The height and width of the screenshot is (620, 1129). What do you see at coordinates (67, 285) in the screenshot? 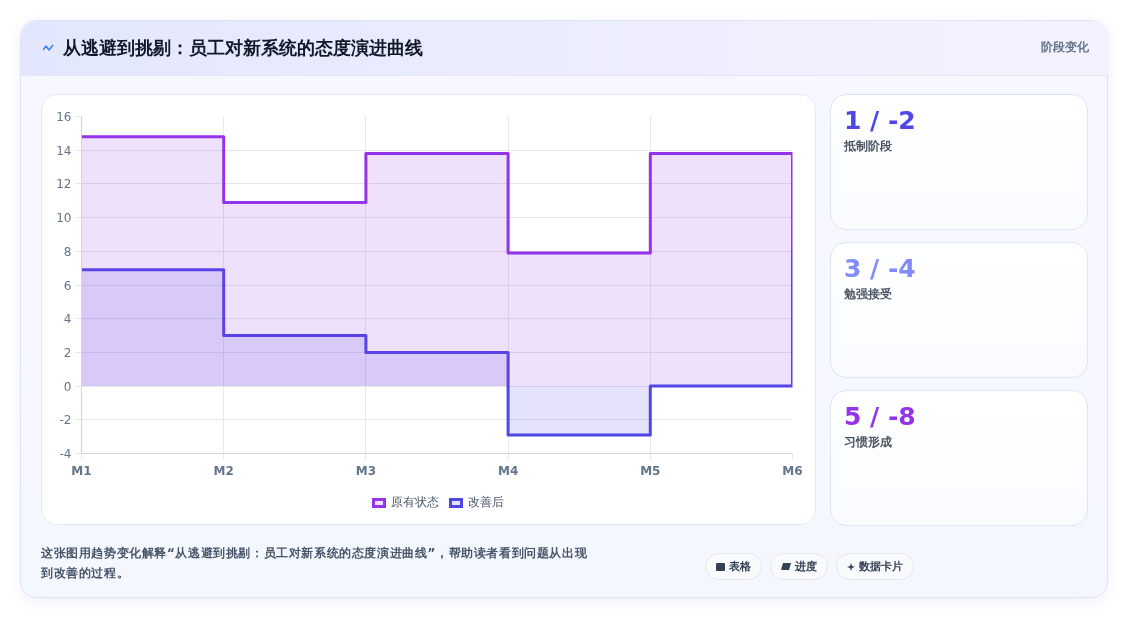
I see `y-tick-label: 6` at bounding box center [67, 285].